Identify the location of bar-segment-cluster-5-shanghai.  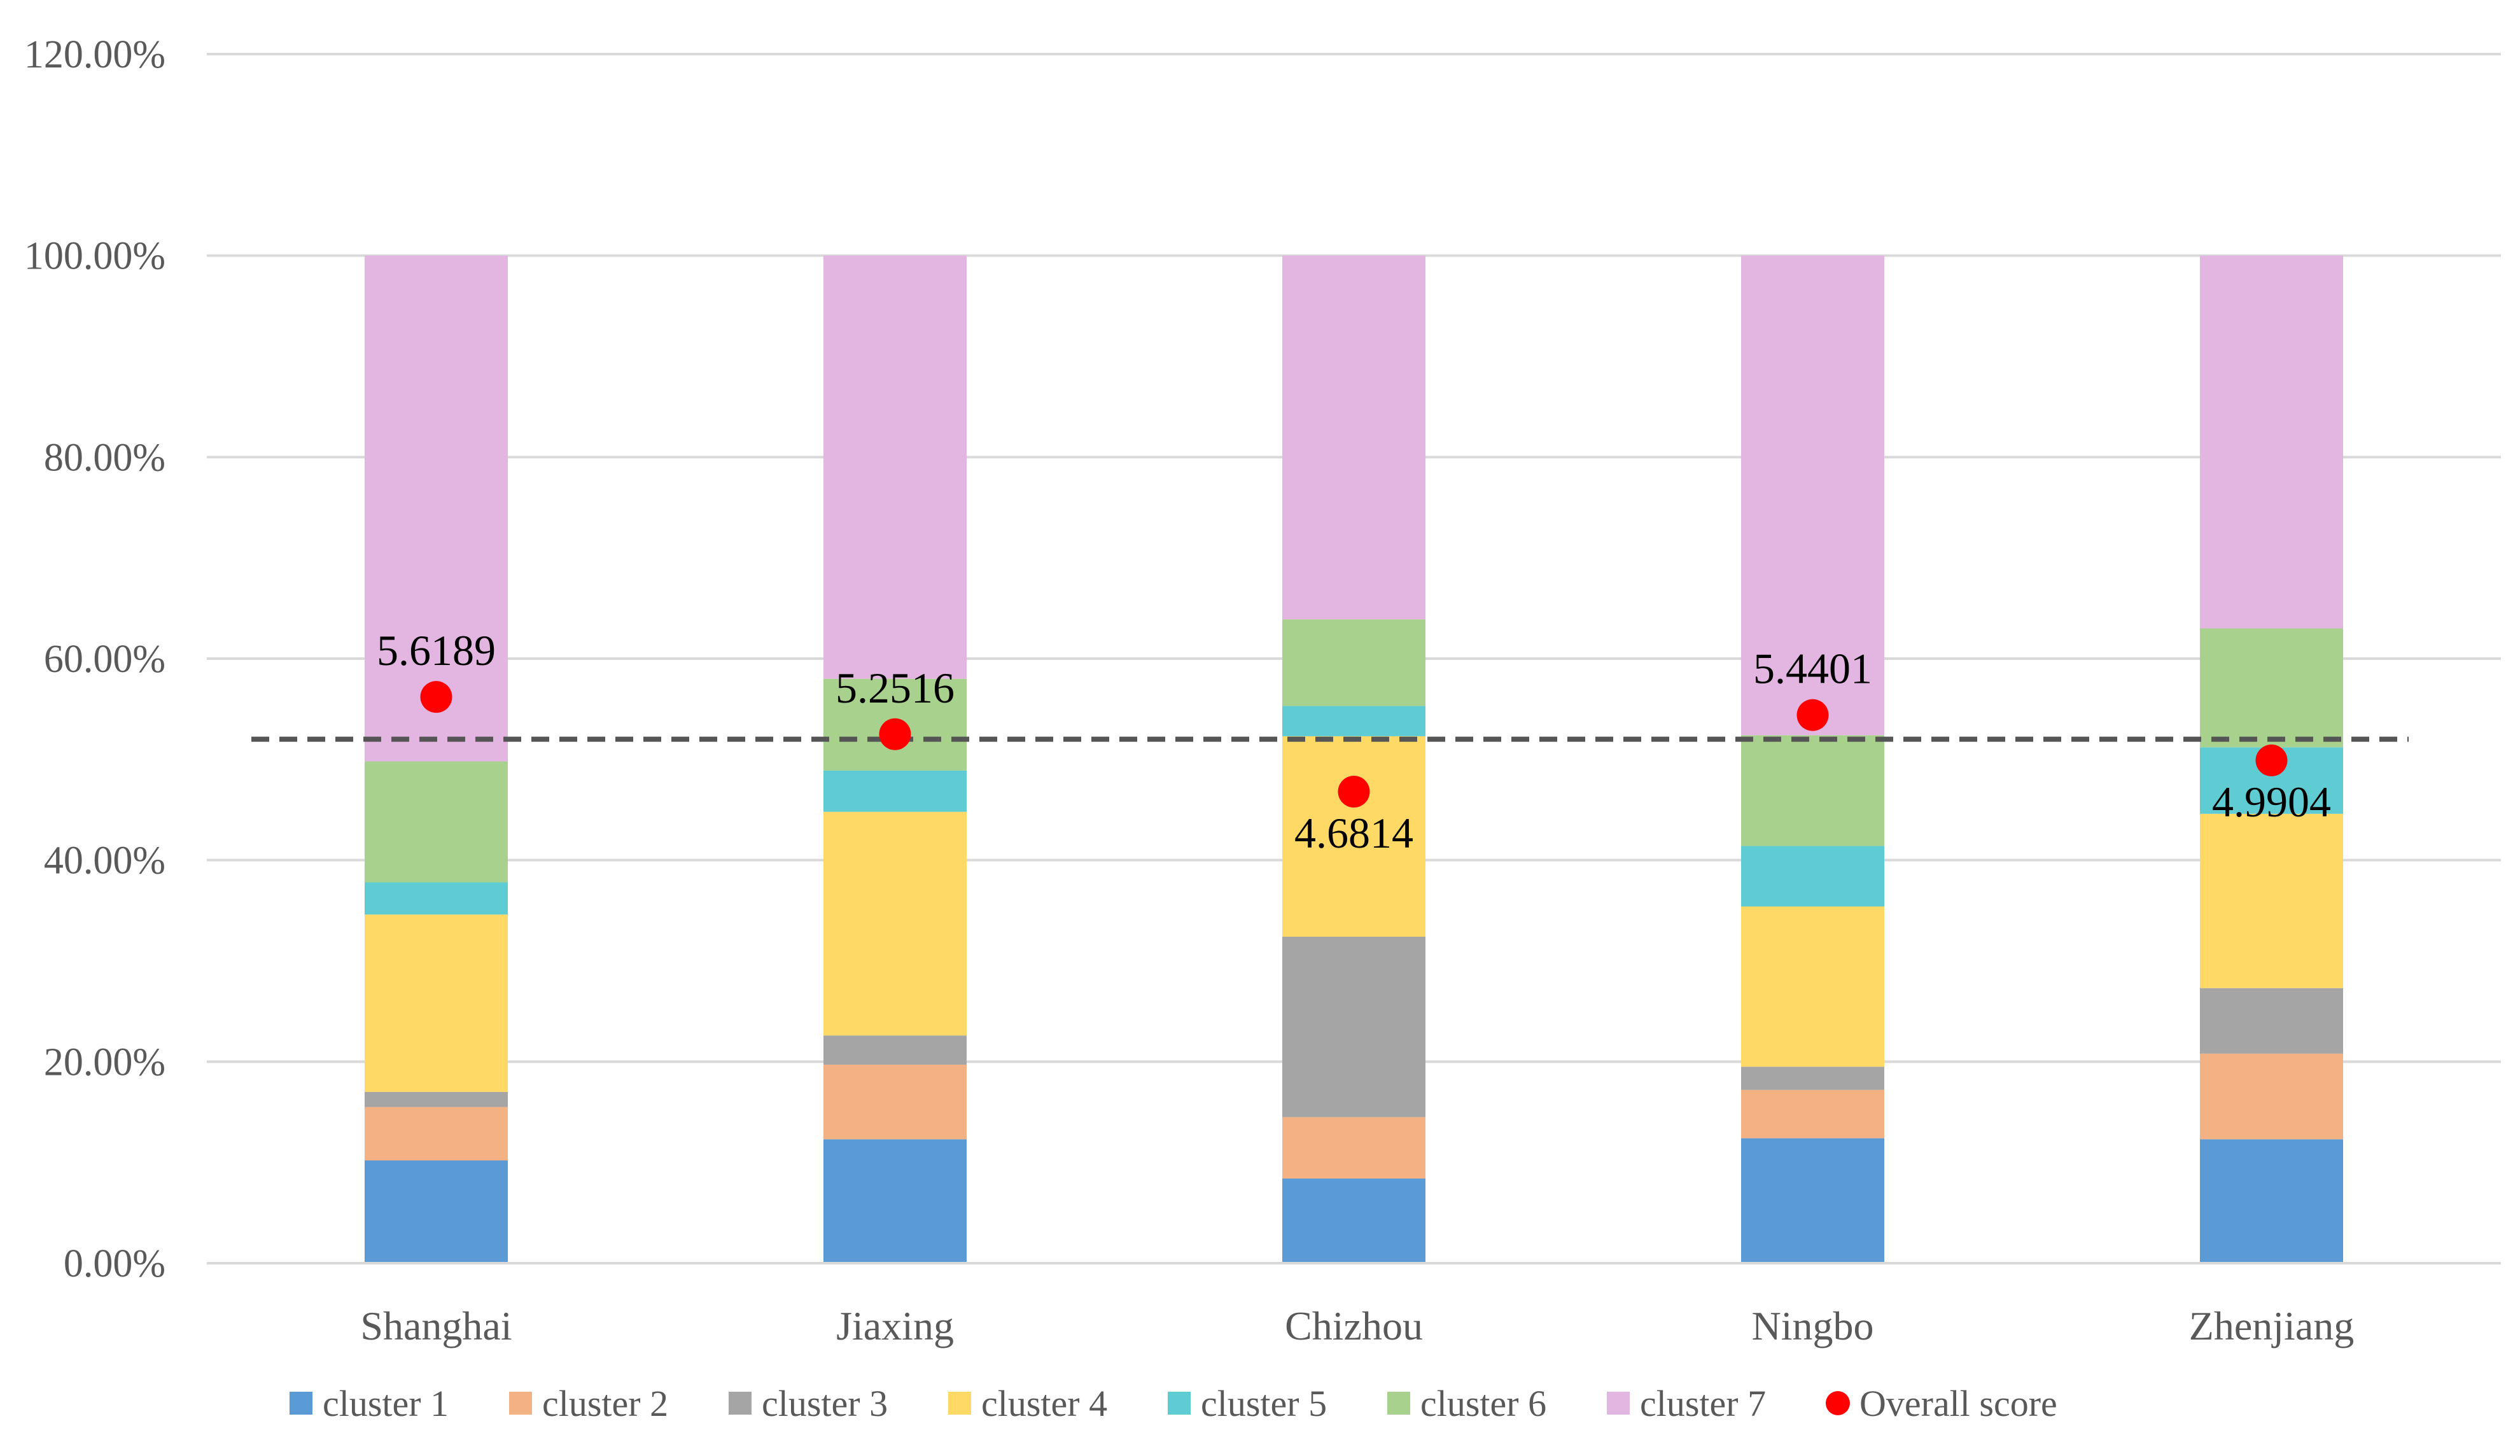
(436, 898).